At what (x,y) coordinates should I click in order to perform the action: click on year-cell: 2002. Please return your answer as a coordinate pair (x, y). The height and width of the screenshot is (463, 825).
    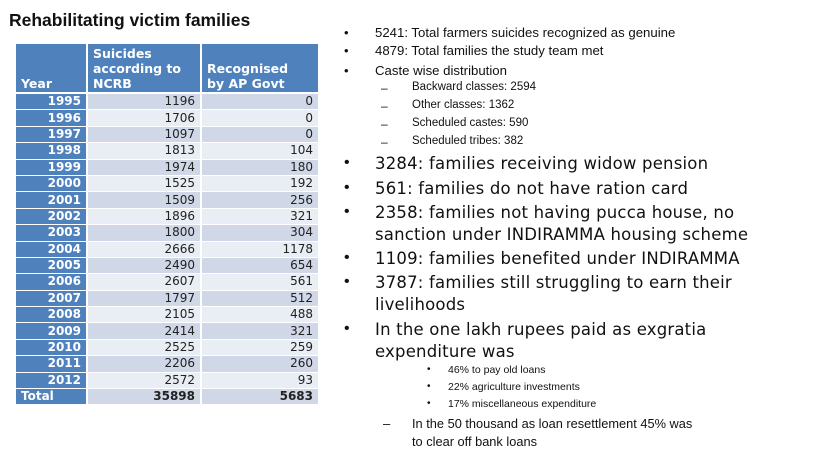
    Looking at the image, I should click on (52, 217).